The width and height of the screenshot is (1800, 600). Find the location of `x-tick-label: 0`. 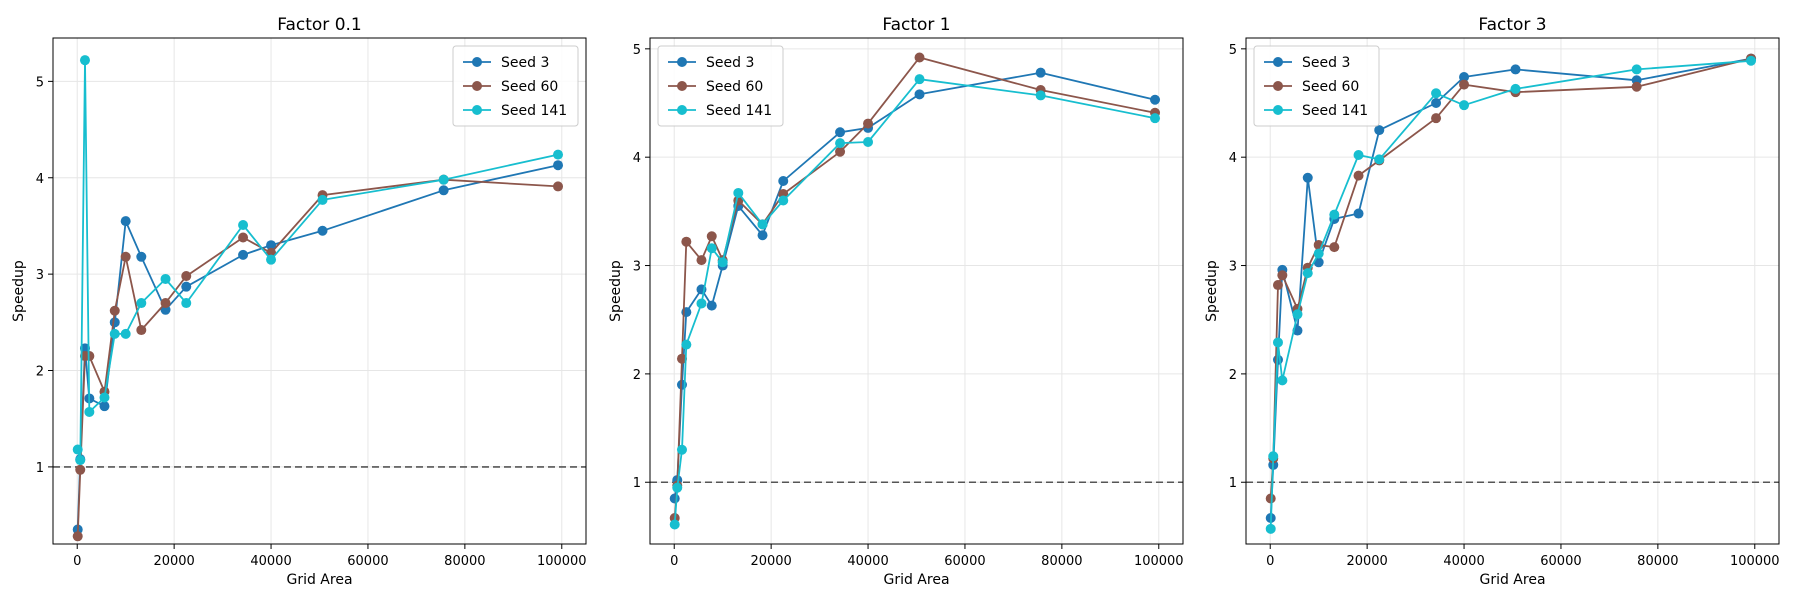

x-tick-label: 0 is located at coordinates (1270, 561).